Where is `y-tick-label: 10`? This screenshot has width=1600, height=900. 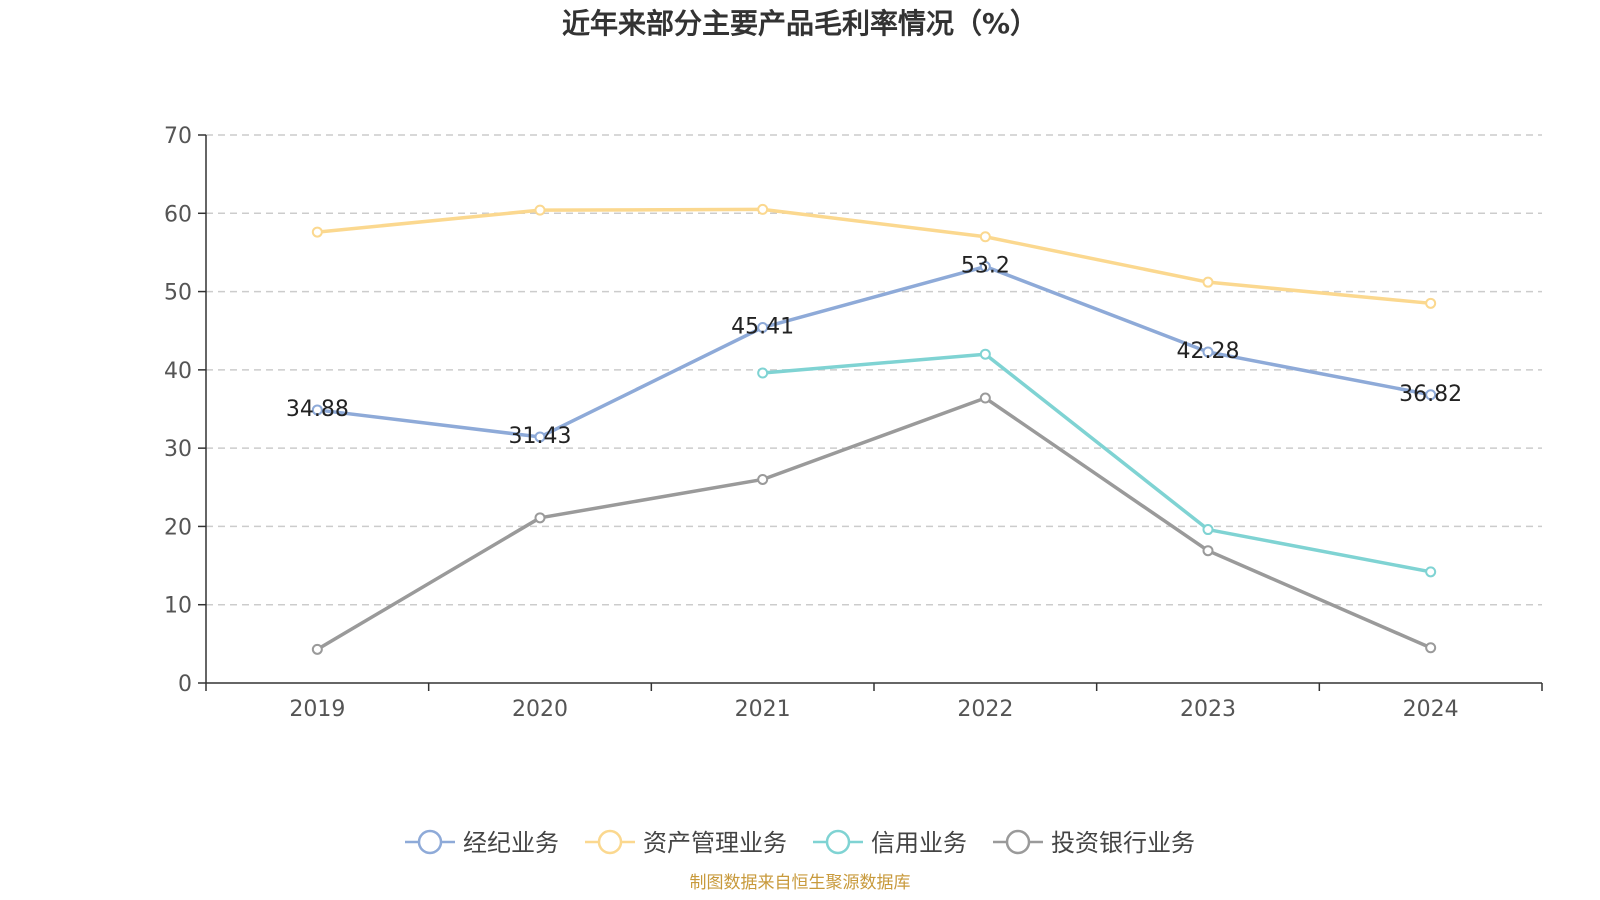
y-tick-label: 10 is located at coordinates (178, 606).